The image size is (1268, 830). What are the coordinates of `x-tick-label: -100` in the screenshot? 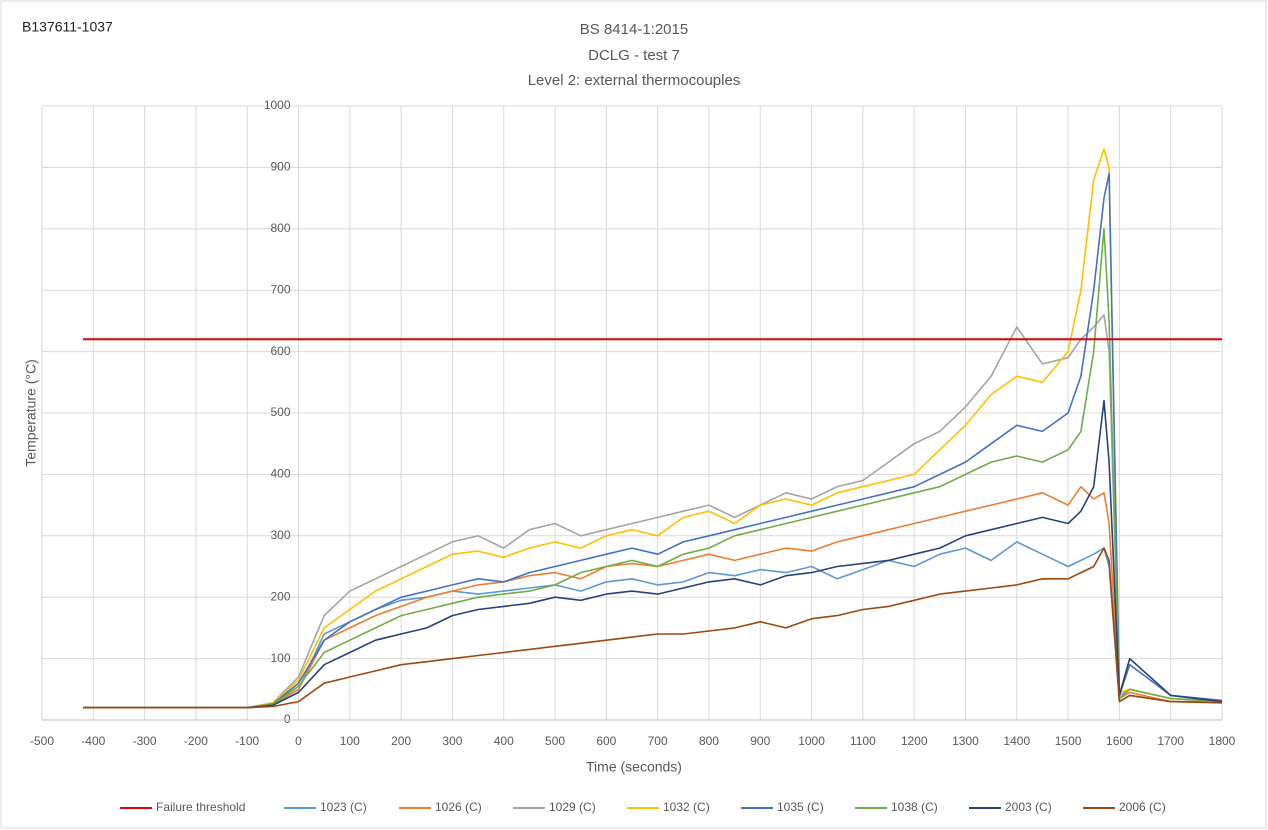 It's located at (247, 741).